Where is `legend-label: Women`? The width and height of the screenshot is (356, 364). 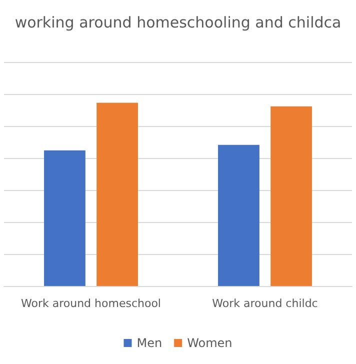
legend-label: Women is located at coordinates (209, 343).